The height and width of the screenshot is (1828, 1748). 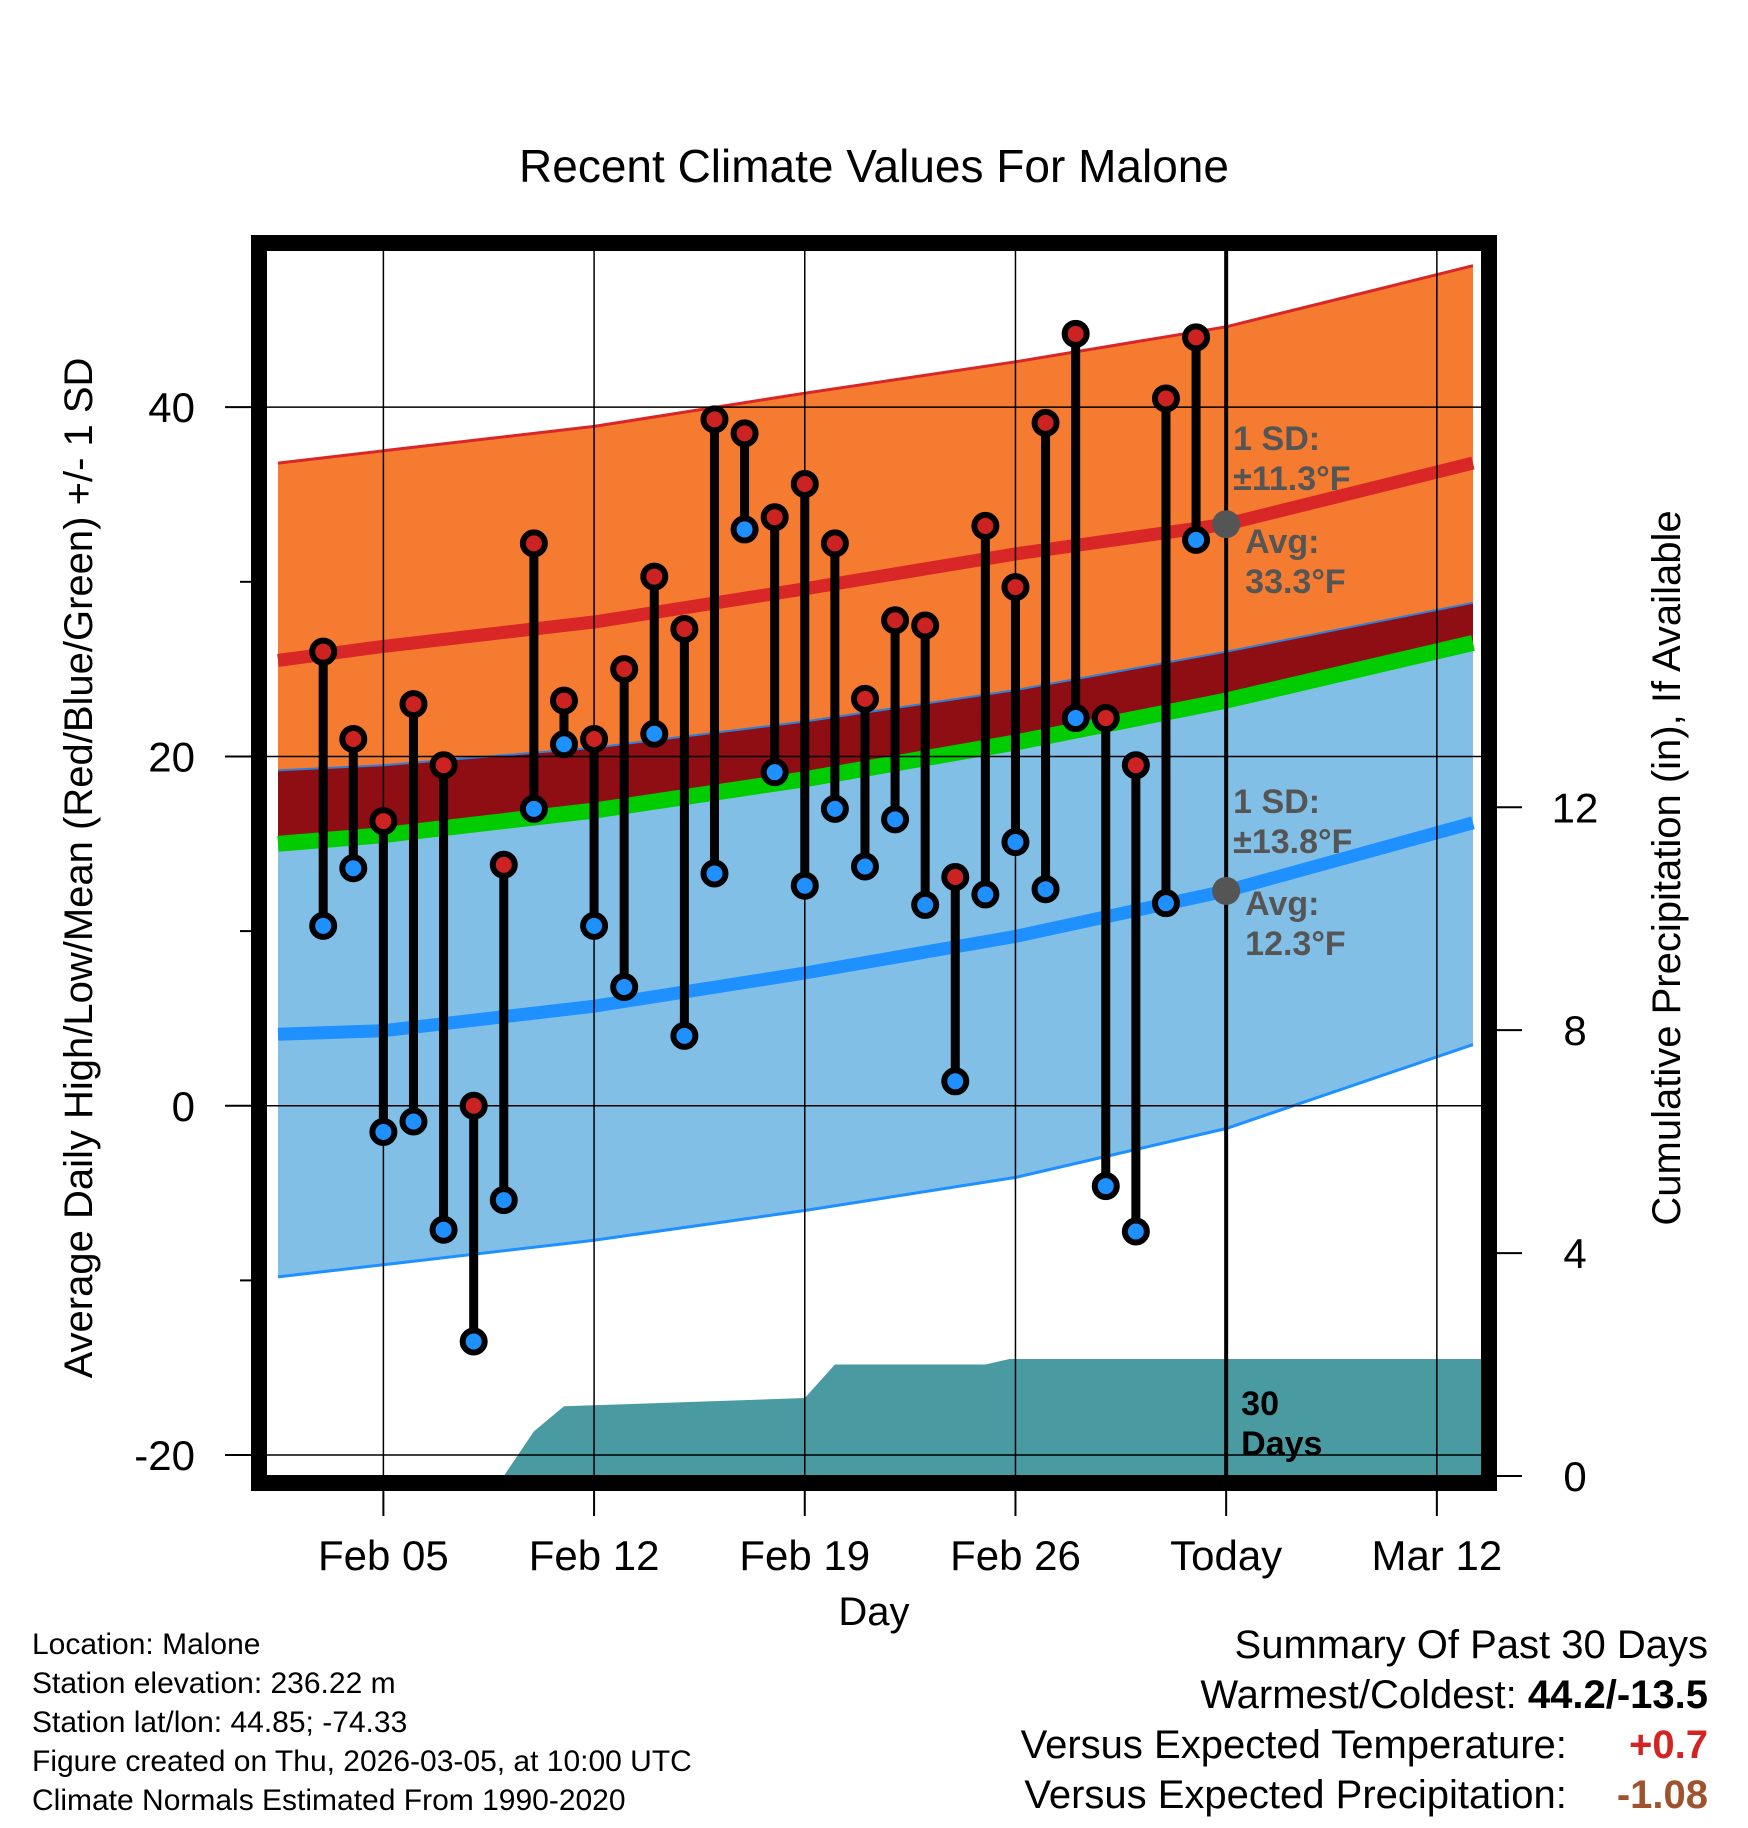 What do you see at coordinates (874, 166) in the screenshot?
I see `chart-title: Recent Climate Values For Malone` at bounding box center [874, 166].